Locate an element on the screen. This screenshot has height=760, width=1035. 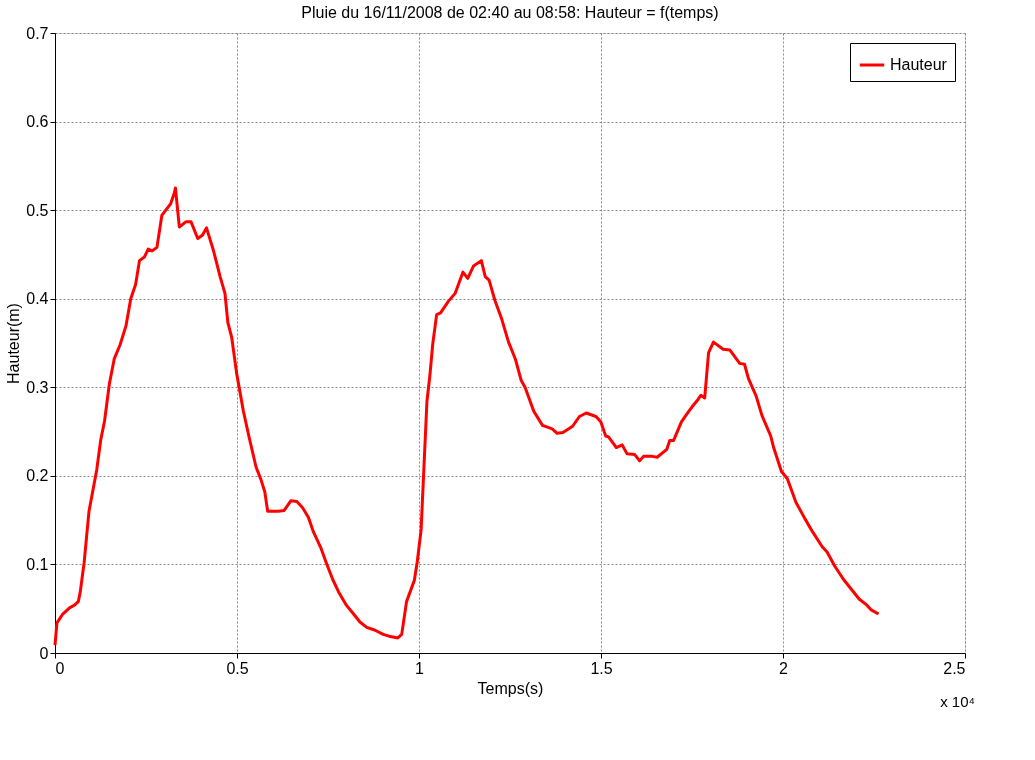
x-tick-label: 2.5 is located at coordinates (954, 668).